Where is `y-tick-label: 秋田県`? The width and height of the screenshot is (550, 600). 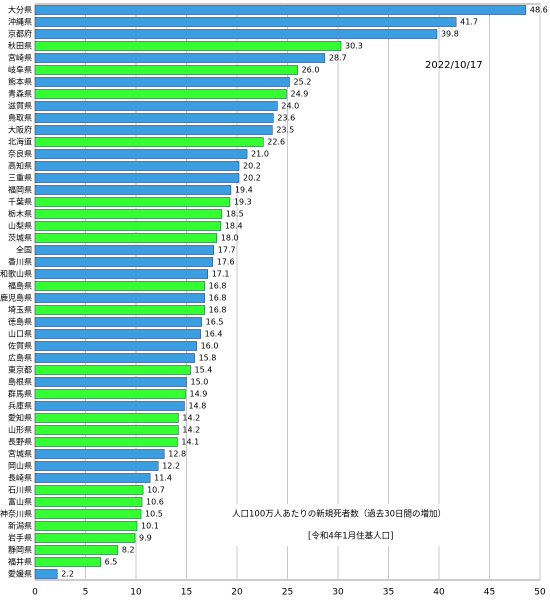
y-tick-label: 秋田県 is located at coordinates (20, 46).